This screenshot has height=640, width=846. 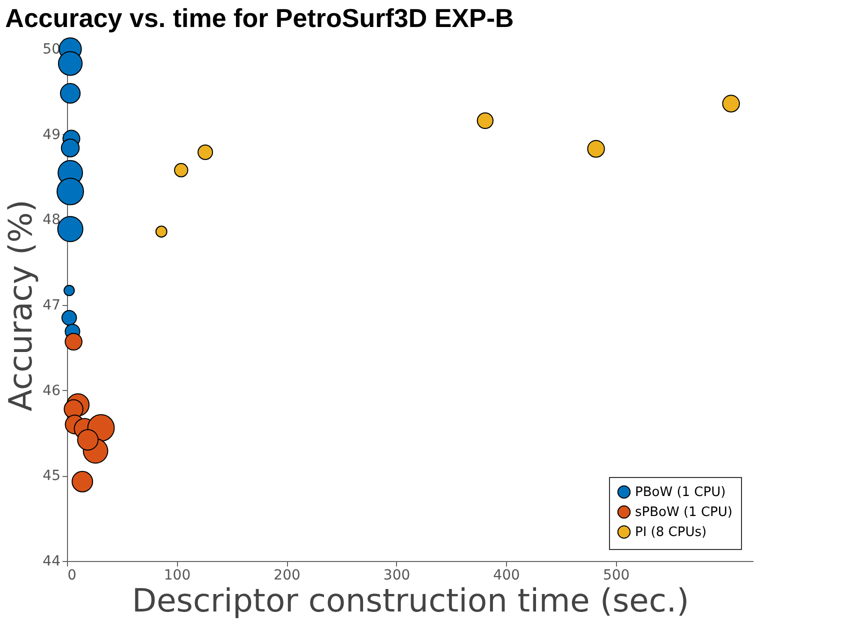 What do you see at coordinates (506, 576) in the screenshot?
I see `x-tick-label: 400` at bounding box center [506, 576].